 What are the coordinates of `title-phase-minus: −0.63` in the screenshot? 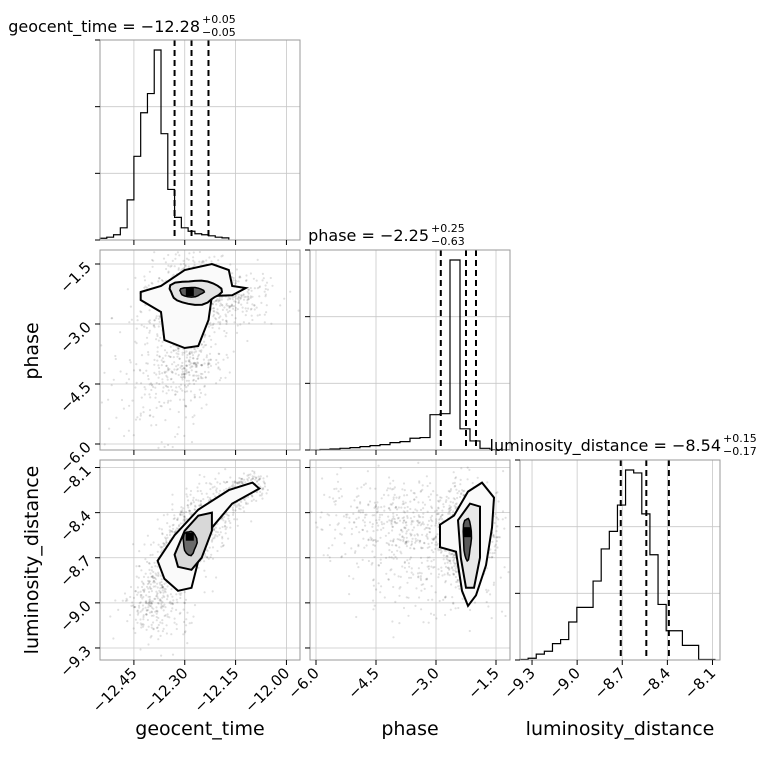 It's located at (448, 241).